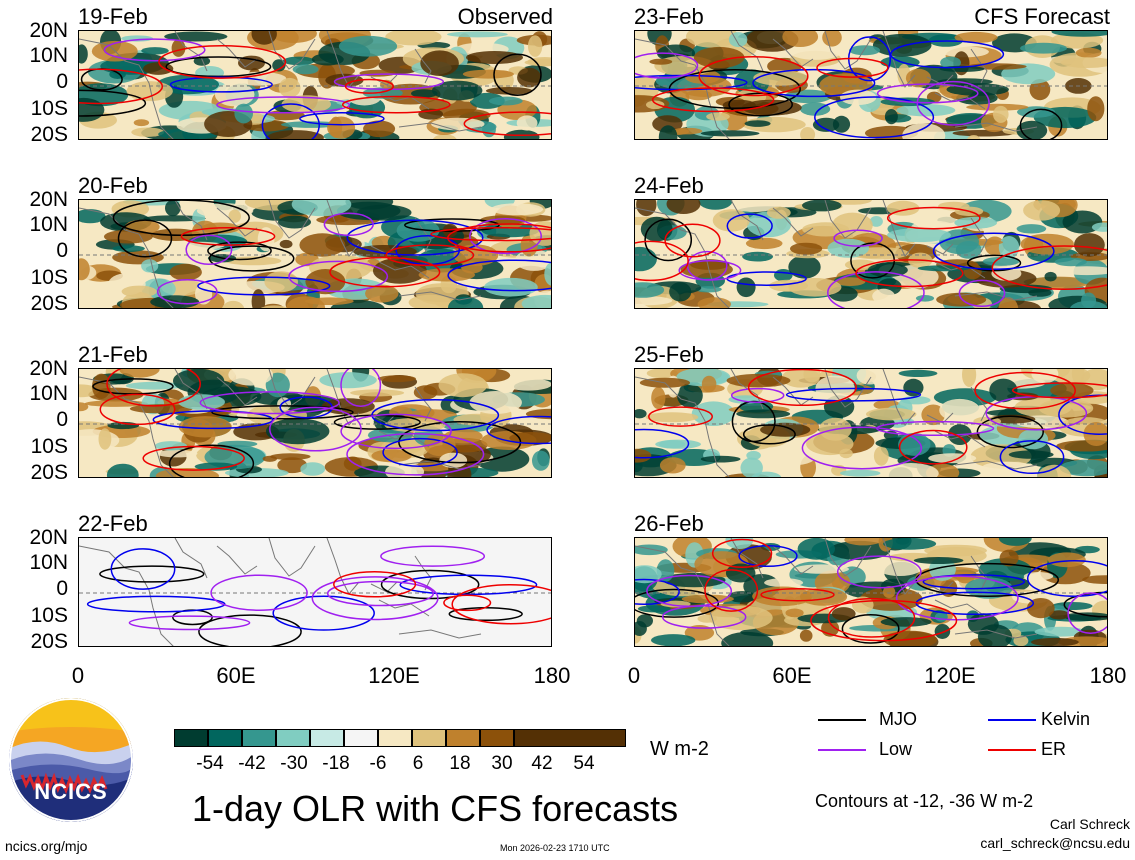 The image size is (1135, 860). I want to click on date-label-obs-2: 20-Feb, so click(113, 185).